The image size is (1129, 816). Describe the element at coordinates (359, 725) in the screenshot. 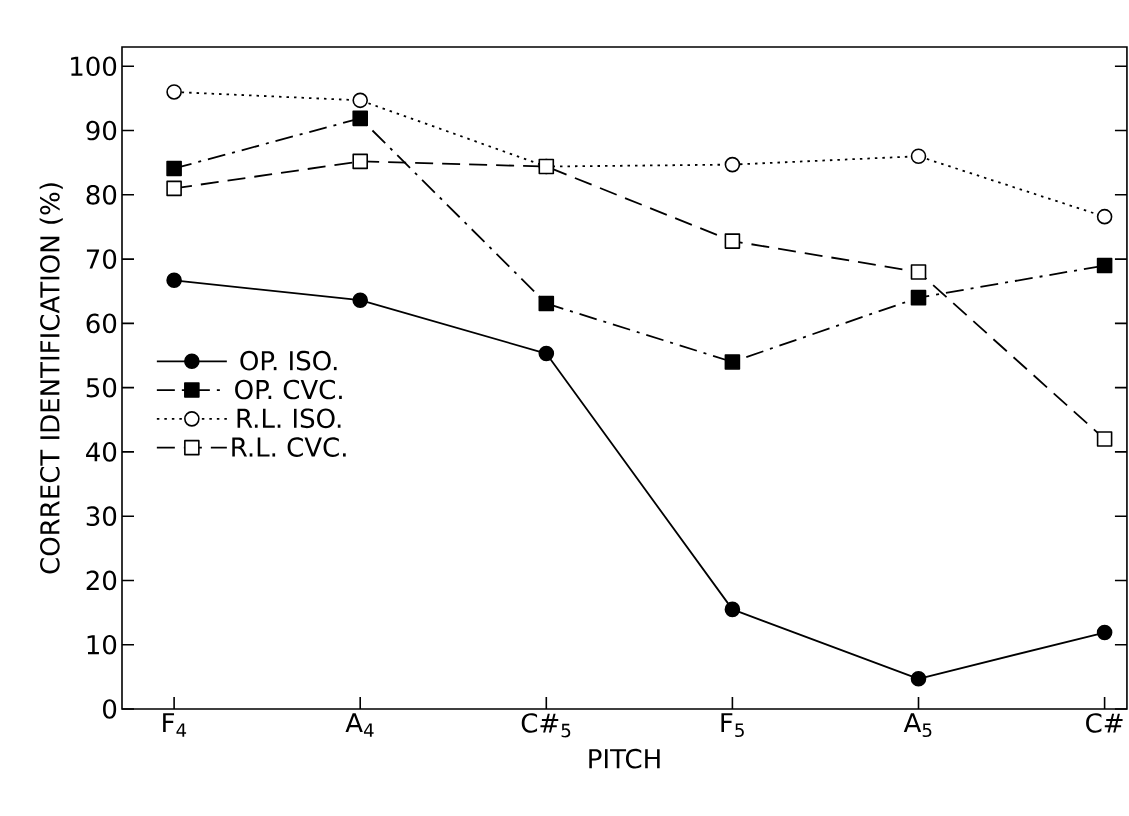

I see `x-tick-label: A$_{4}$` at that location.